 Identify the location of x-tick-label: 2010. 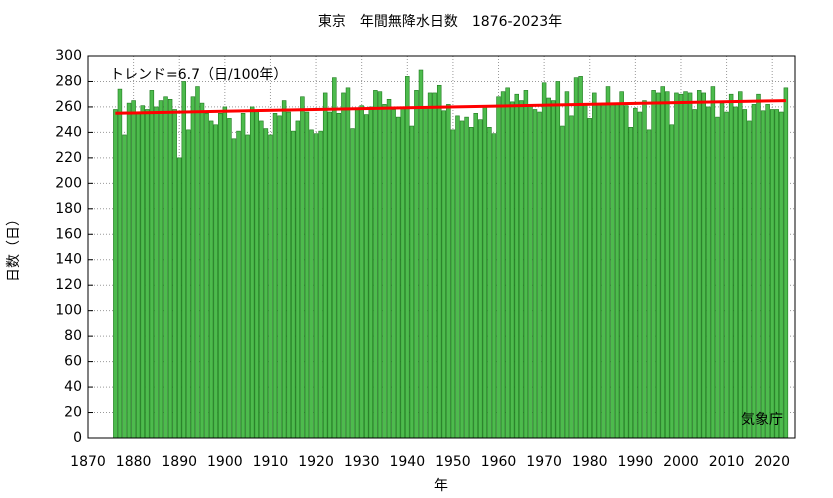
(727, 462).